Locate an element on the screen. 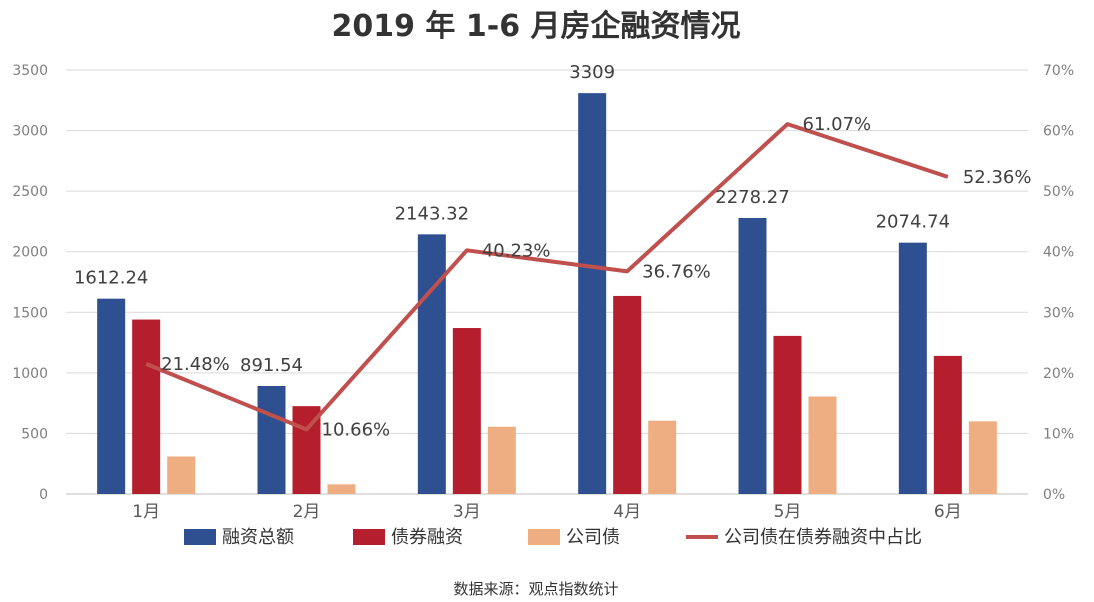  right-tick-label: 0% is located at coordinates (1054, 495).